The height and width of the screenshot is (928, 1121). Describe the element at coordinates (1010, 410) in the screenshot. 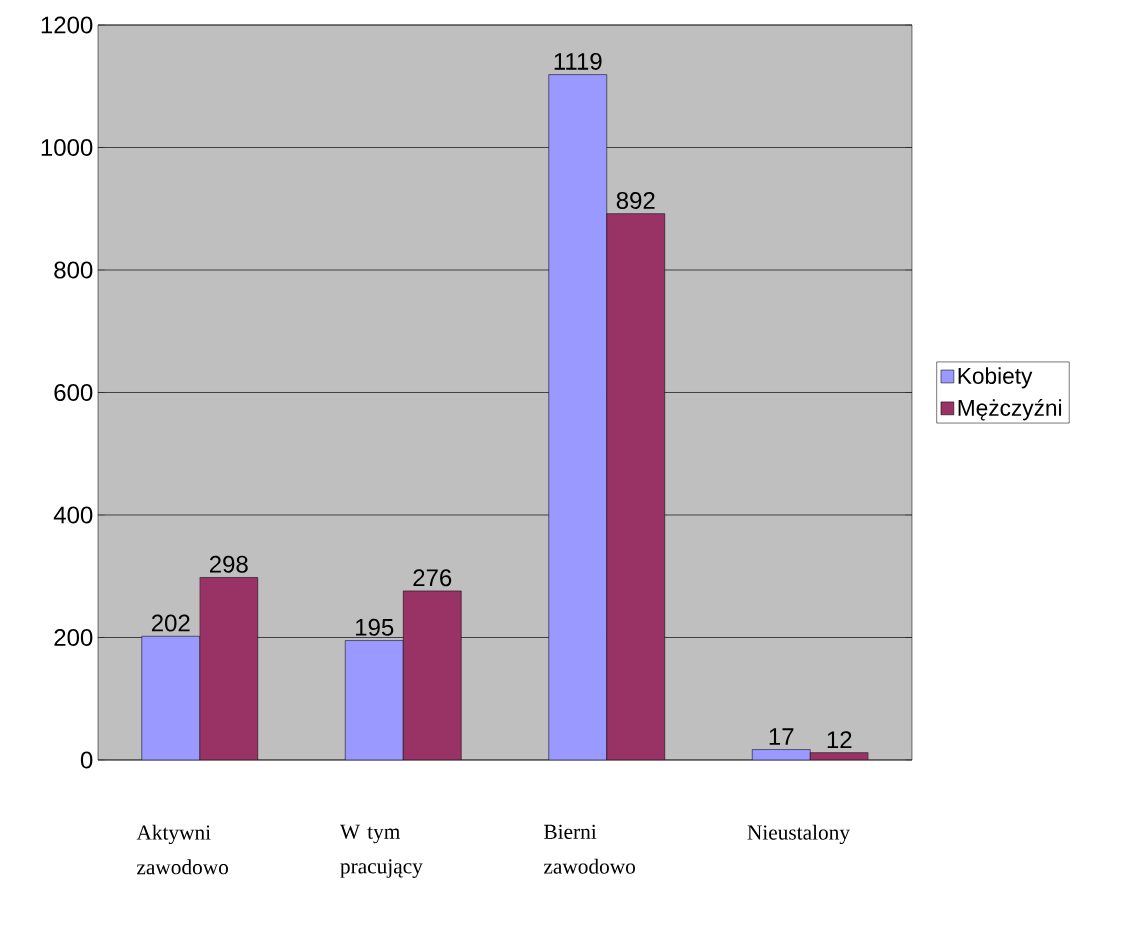

I see `legend-label: Mężczyźni` at that location.